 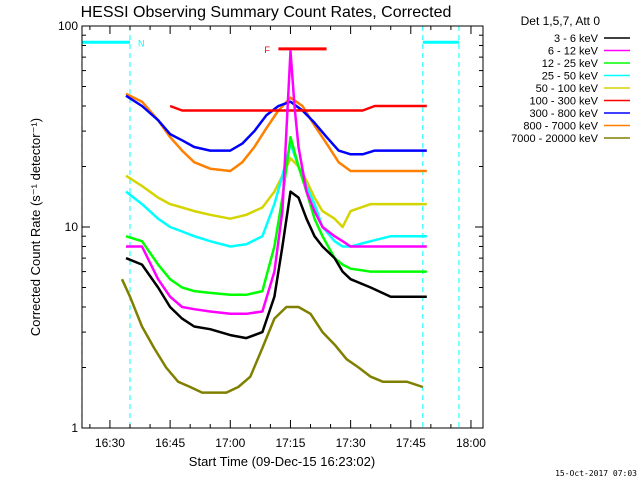 What do you see at coordinates (570, 77) in the screenshot?
I see `legend-label: 25 - 50 keV` at bounding box center [570, 77].